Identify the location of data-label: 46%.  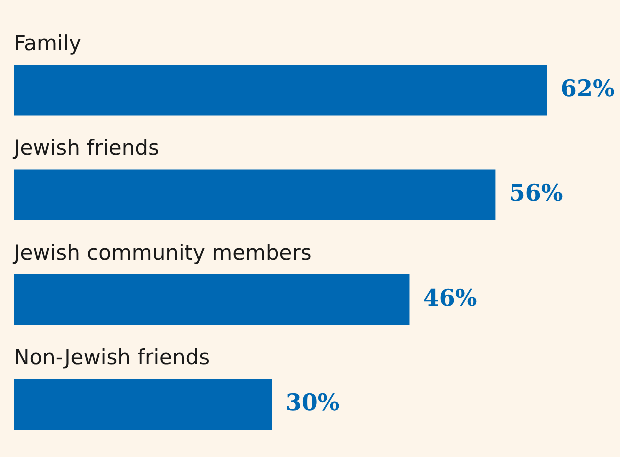
(450, 298).